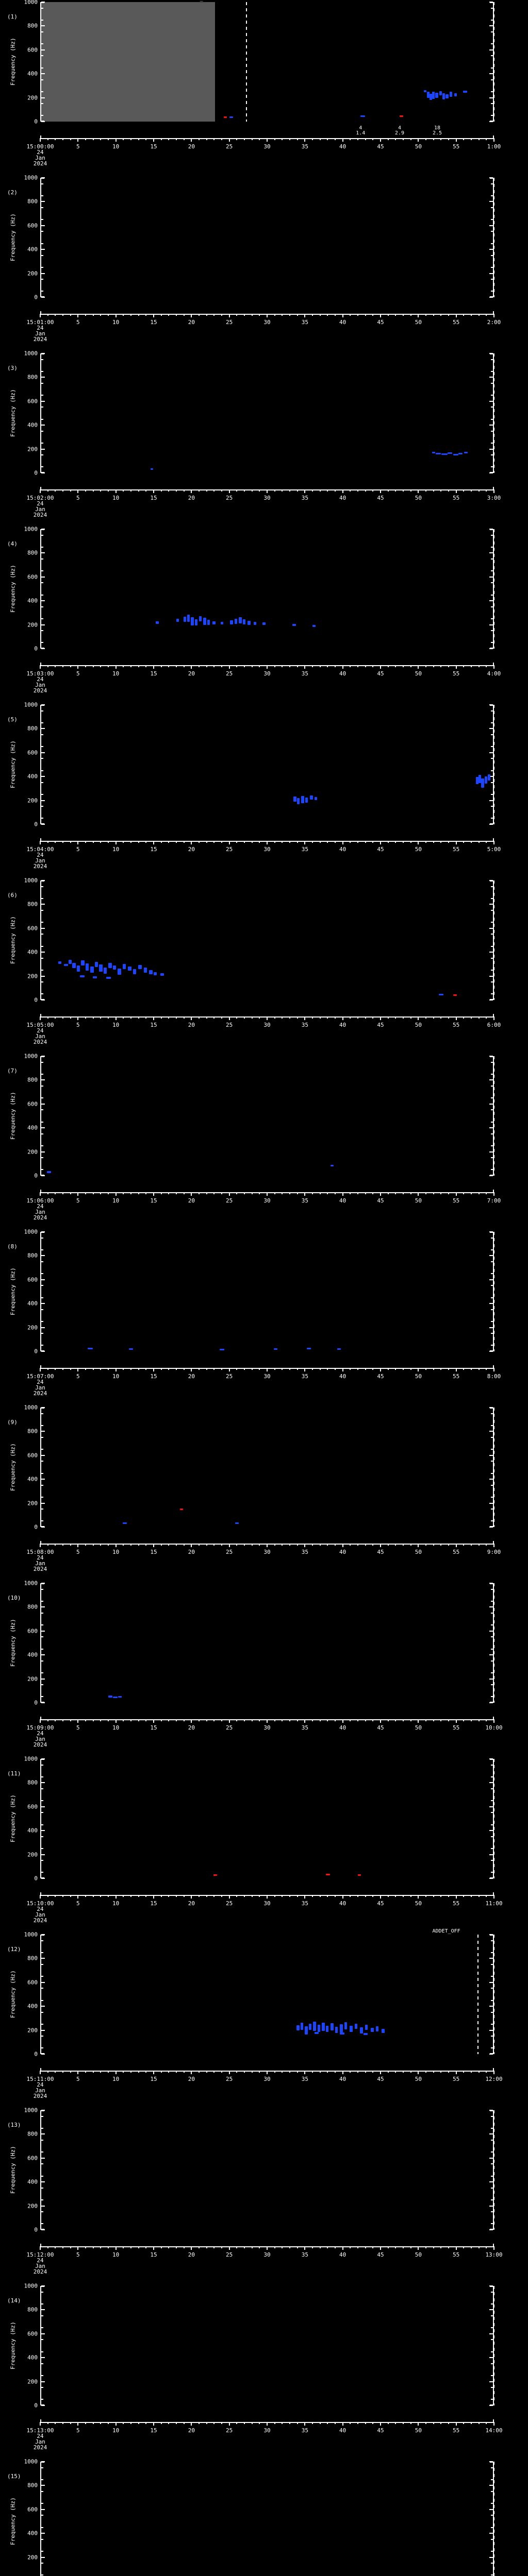  I want to click on x-tick-label: 35, so click(305, 322).